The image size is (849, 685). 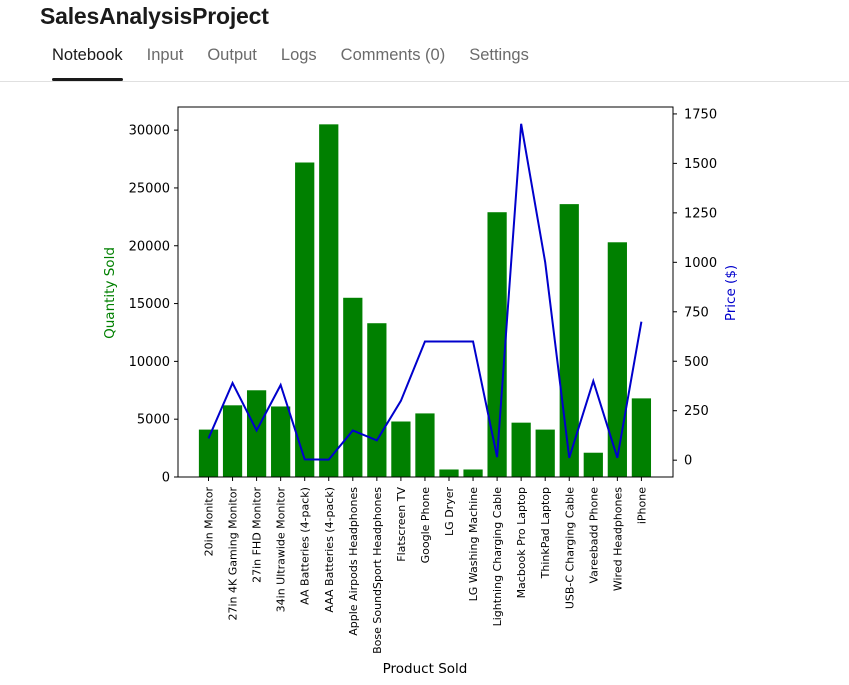 What do you see at coordinates (87, 63) in the screenshot?
I see `tab-notebook: Notebook` at bounding box center [87, 63].